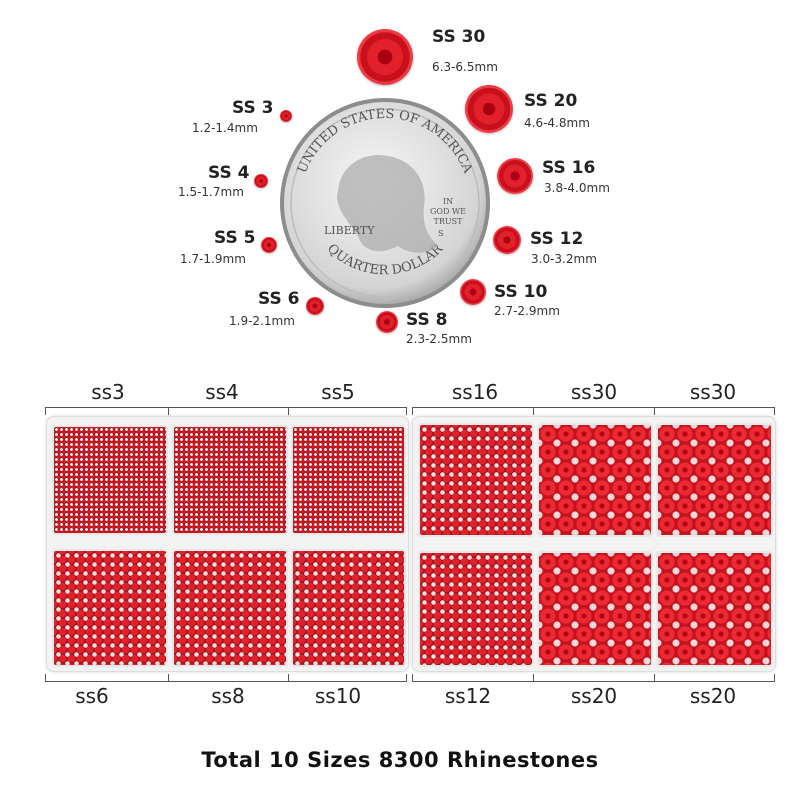 The width and height of the screenshot is (800, 800). I want to click on size-mm-ss8: 2.3-2.5mm, so click(439, 339).